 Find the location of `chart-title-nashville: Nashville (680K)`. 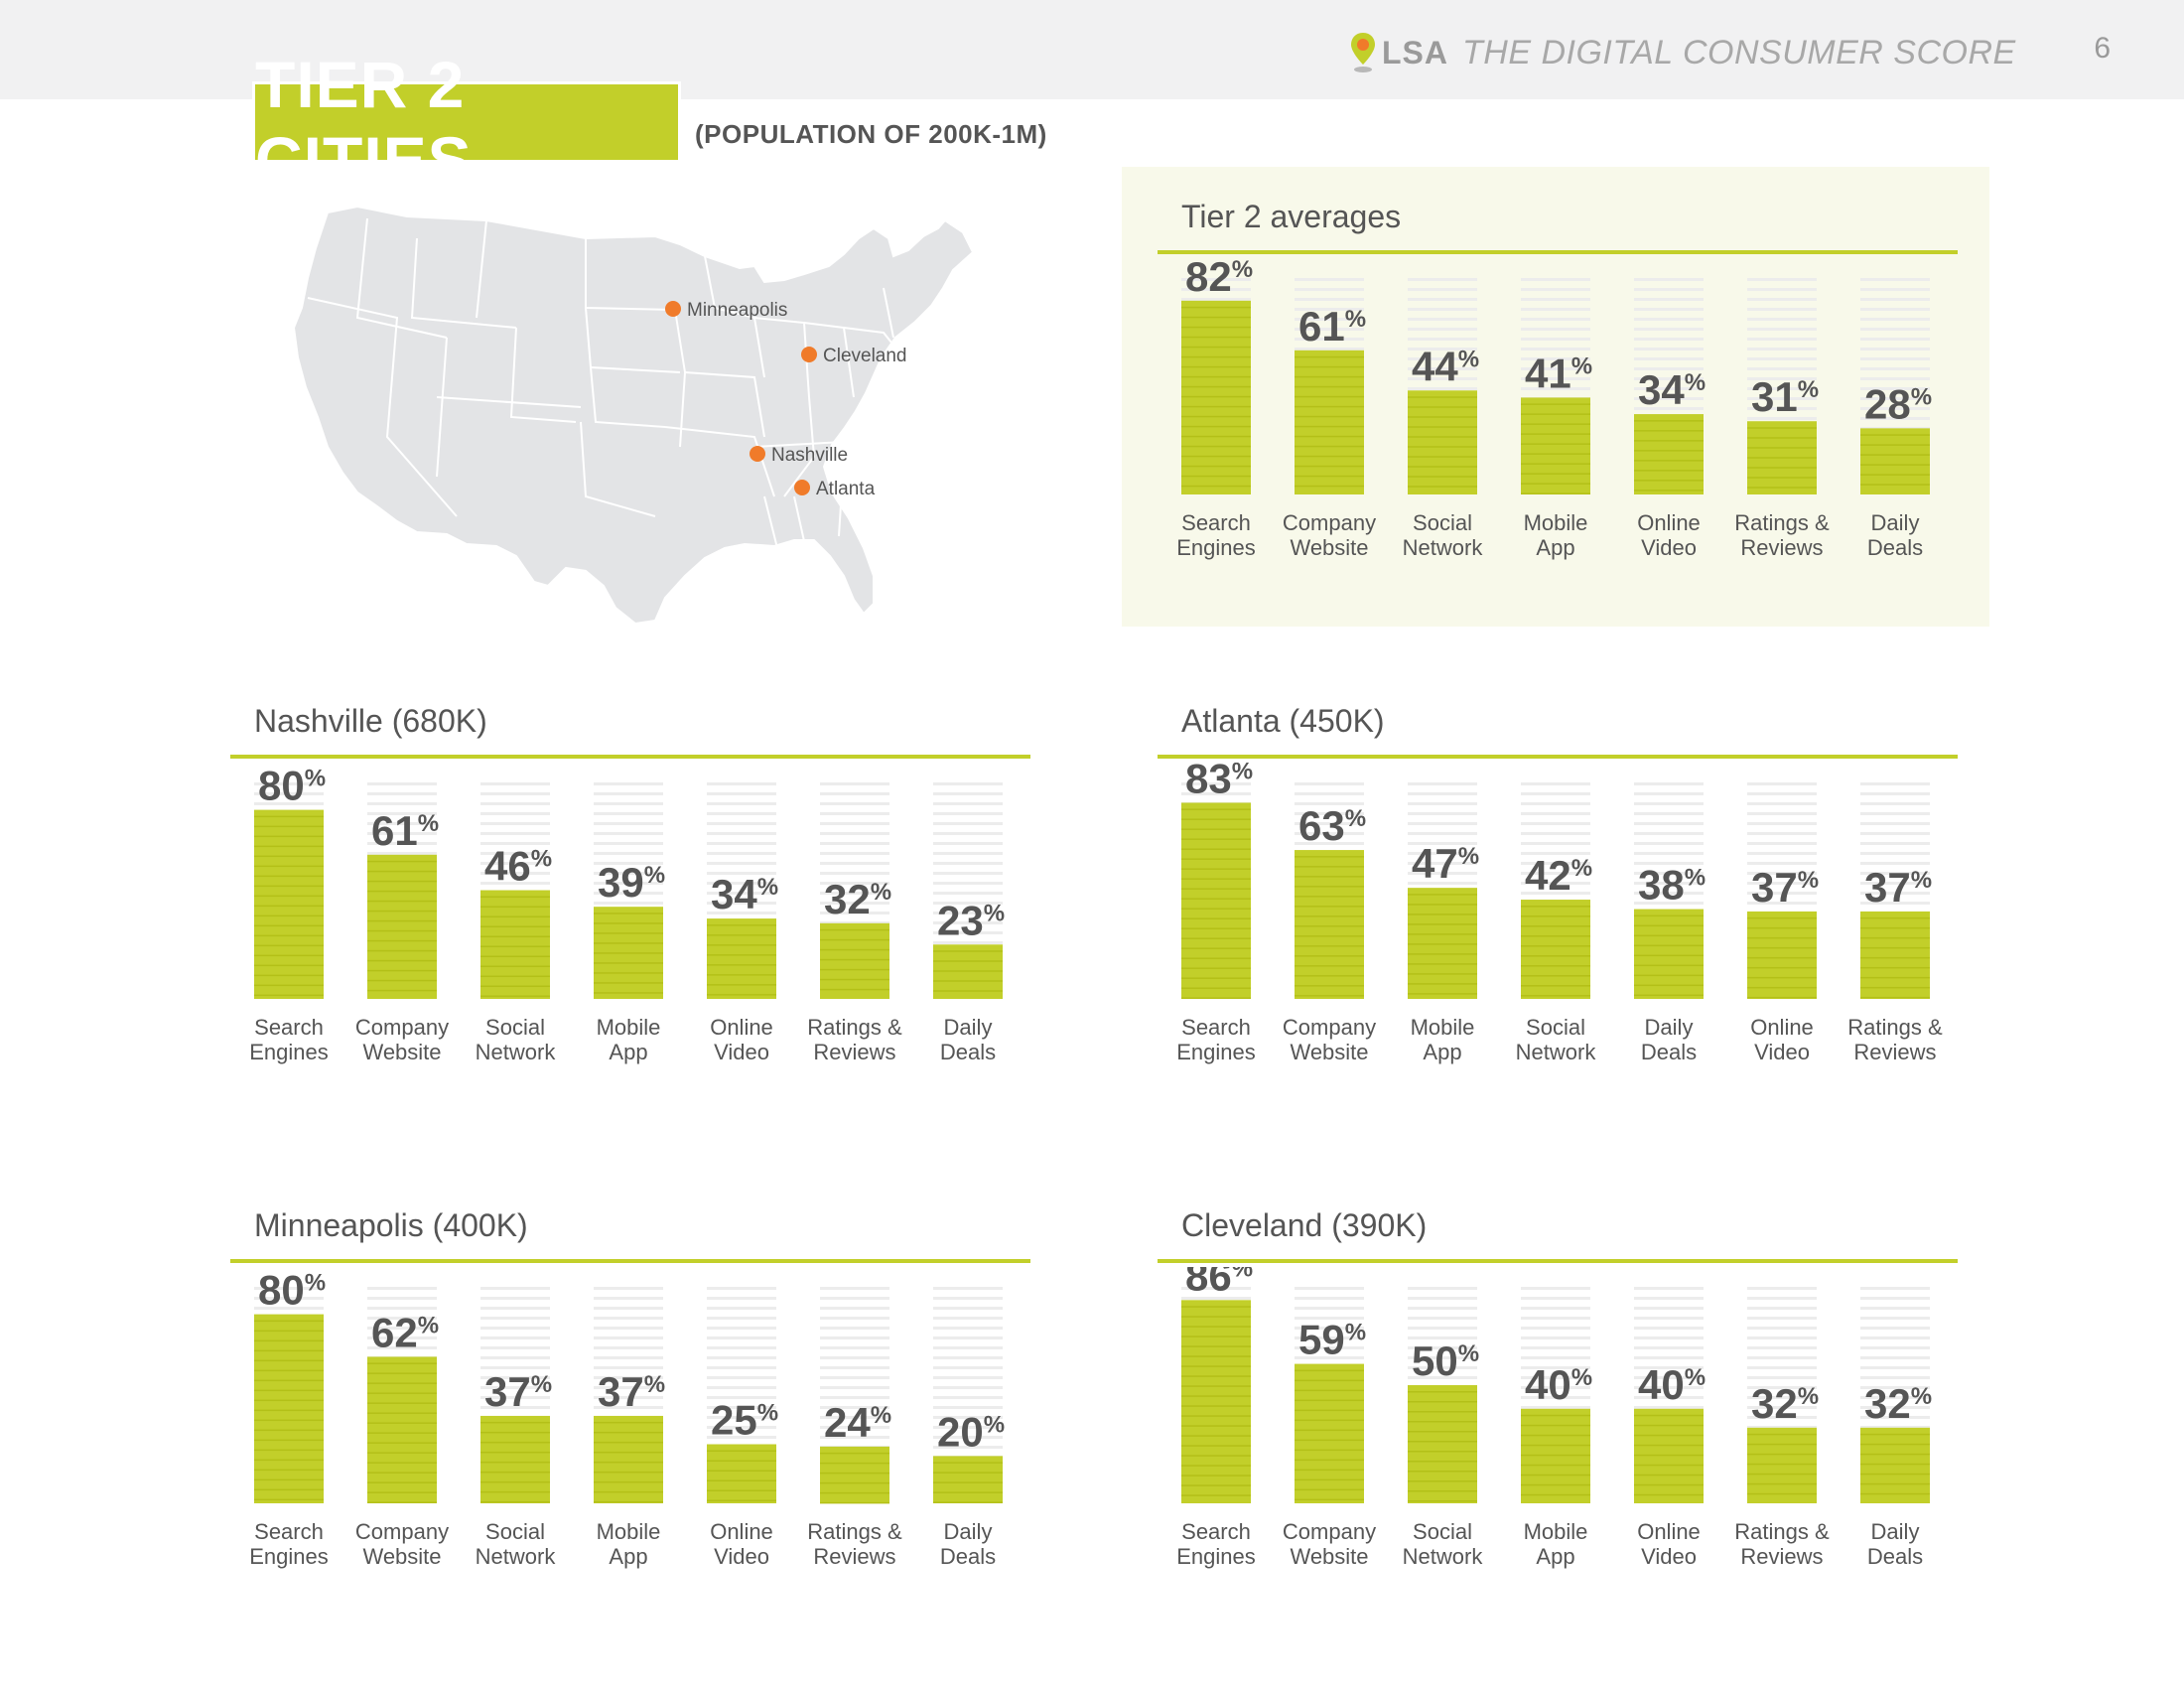

chart-title-nashville: Nashville (680K) is located at coordinates (370, 721).